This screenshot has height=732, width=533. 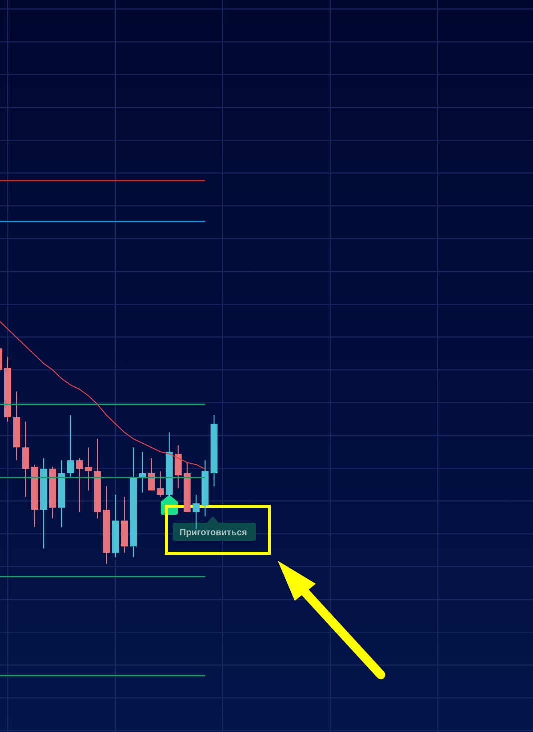 I want to click on annotation: Приготовиться, so click(x=214, y=533).